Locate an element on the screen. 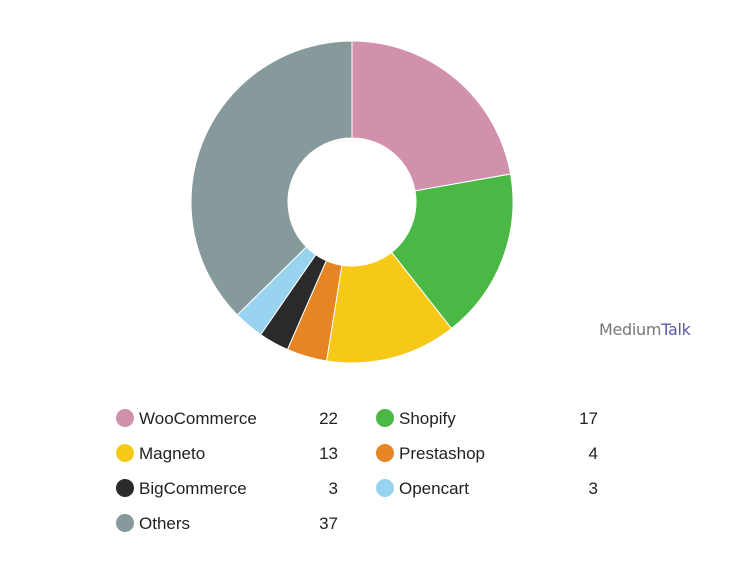 The image size is (748, 578). legend-value-shopify: 17 is located at coordinates (588, 418).